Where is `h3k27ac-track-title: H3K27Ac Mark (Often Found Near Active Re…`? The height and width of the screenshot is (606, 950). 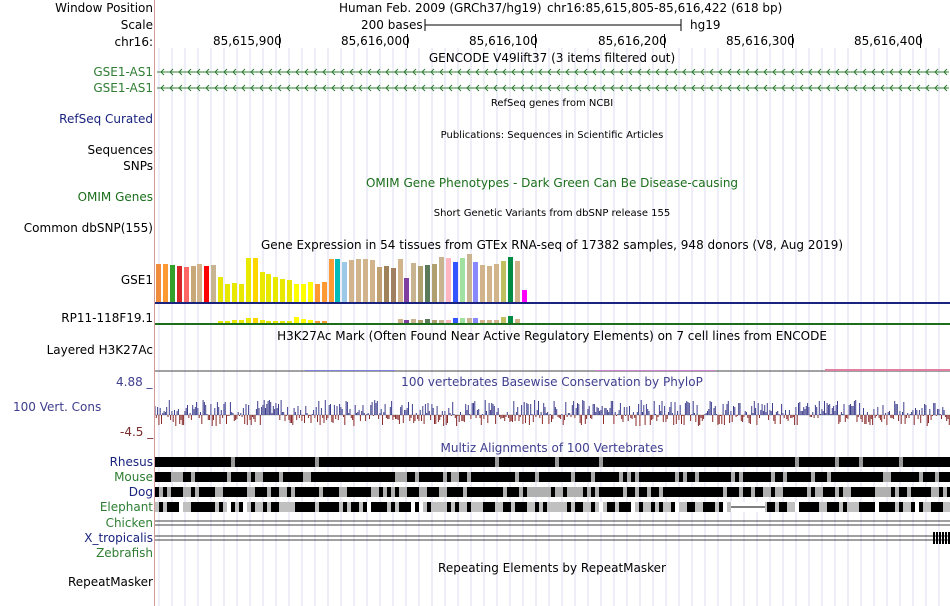
h3k27ac-track-title: H3K27Ac Mark (Often Found Near Active Re… is located at coordinates (552, 336).